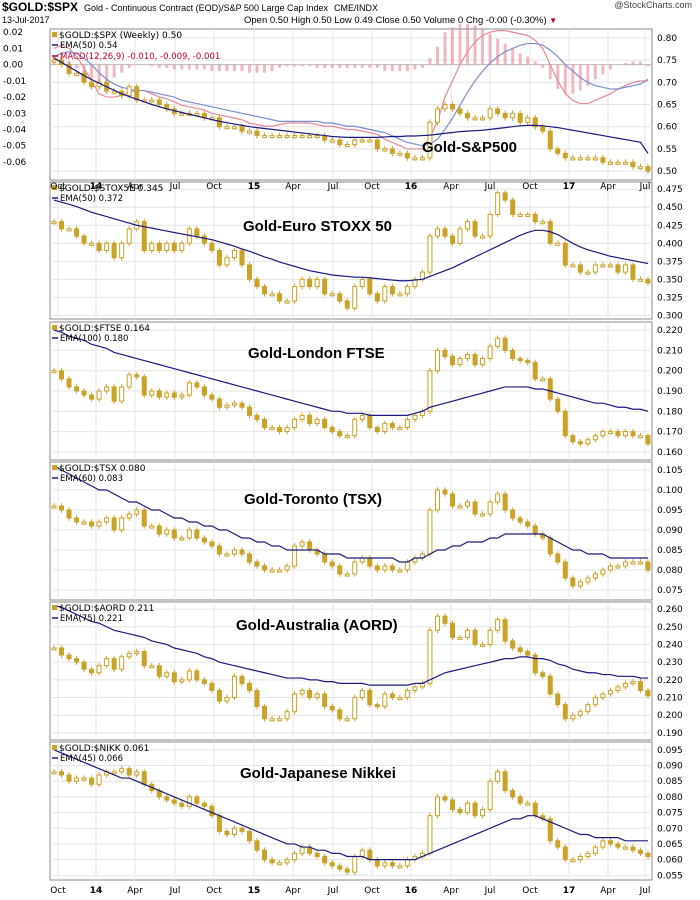  I want to click on chart-symbol: $GOLD:$SPX, so click(40, 7).